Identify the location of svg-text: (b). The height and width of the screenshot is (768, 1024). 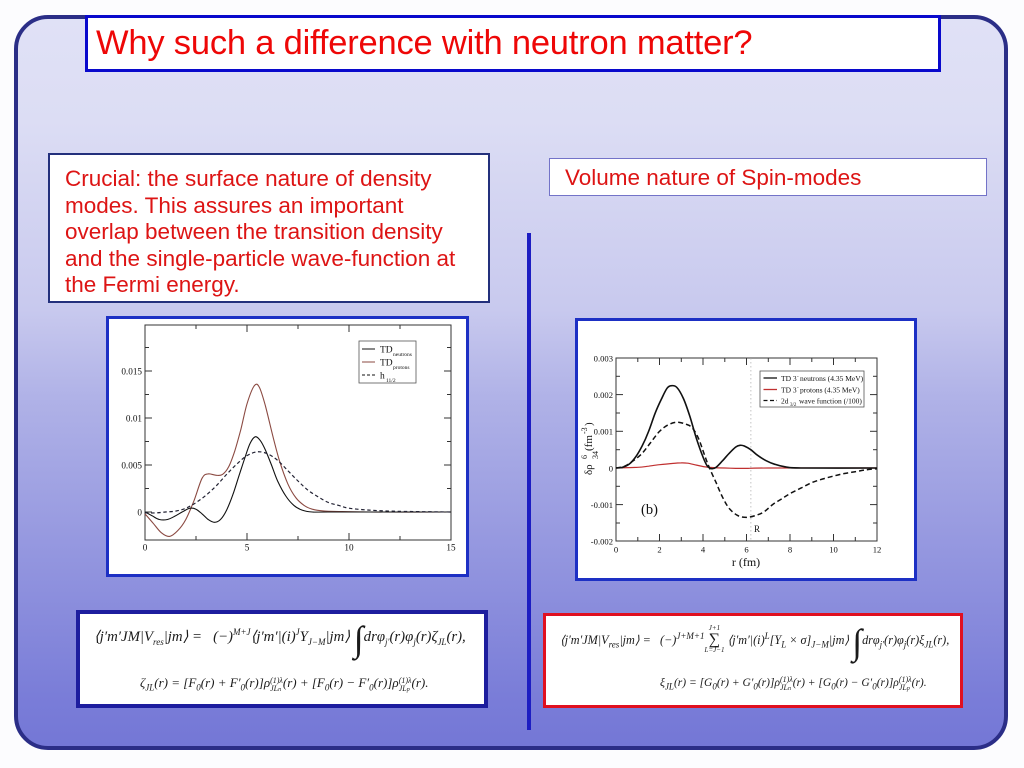
(649, 510).